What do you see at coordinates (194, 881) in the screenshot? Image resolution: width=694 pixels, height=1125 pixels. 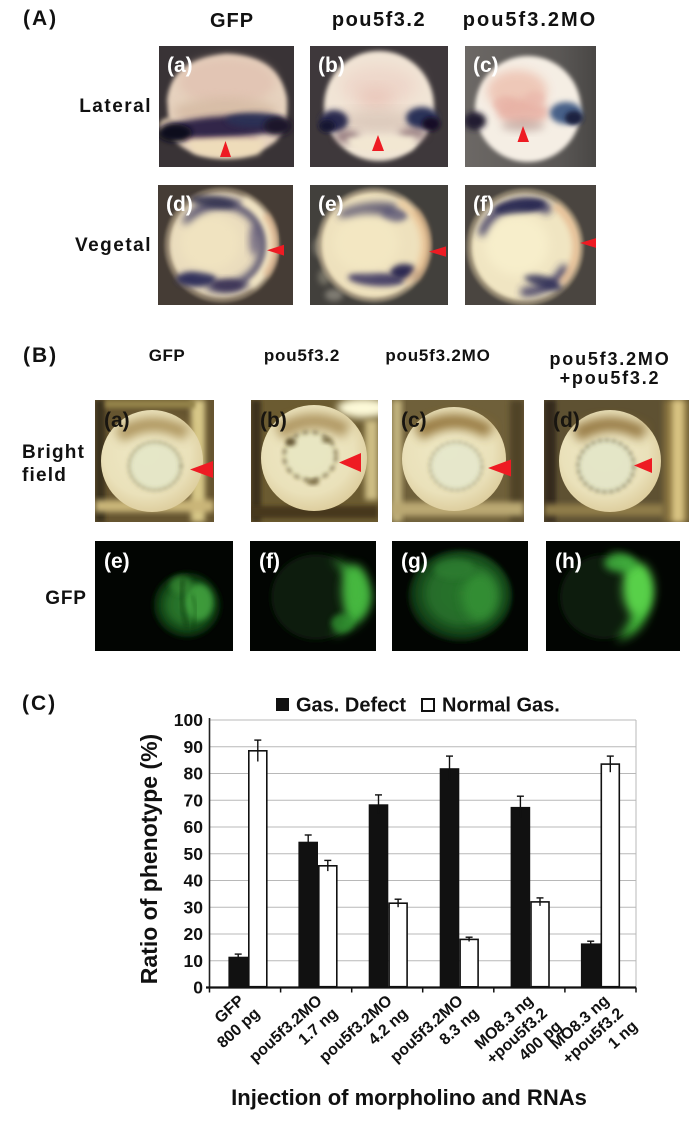 I see `svg-text: 40` at bounding box center [194, 881].